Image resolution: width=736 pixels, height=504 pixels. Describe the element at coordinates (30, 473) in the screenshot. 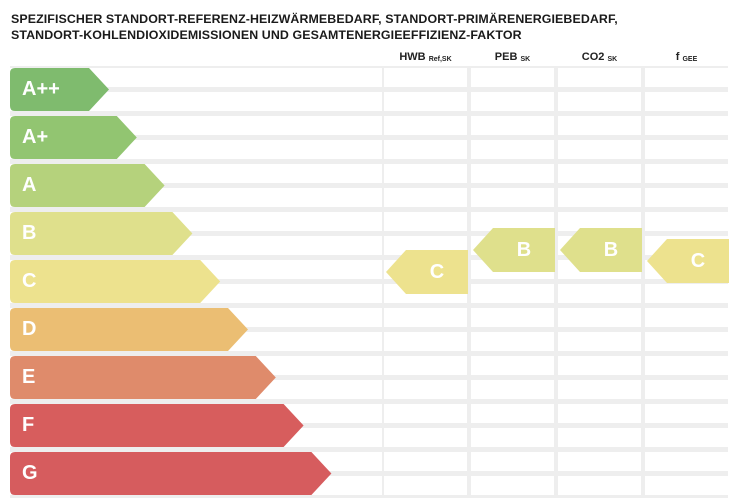

I see `energy-class-label: G` at that location.